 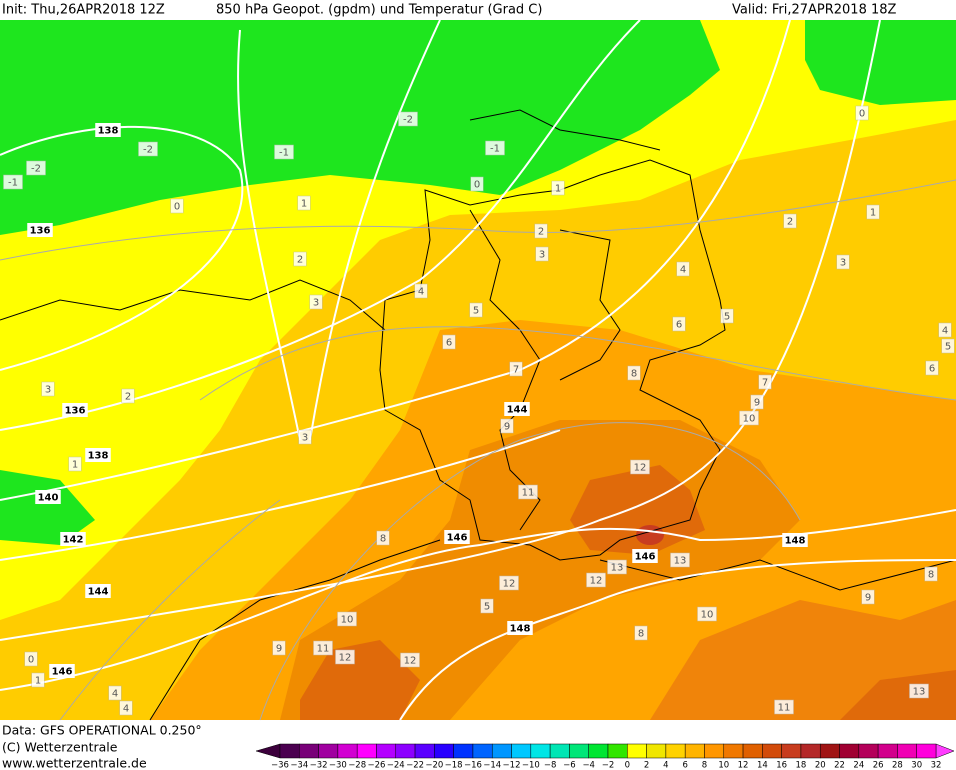 I want to click on colorbar-tick-label: 32, so click(x=936, y=765).